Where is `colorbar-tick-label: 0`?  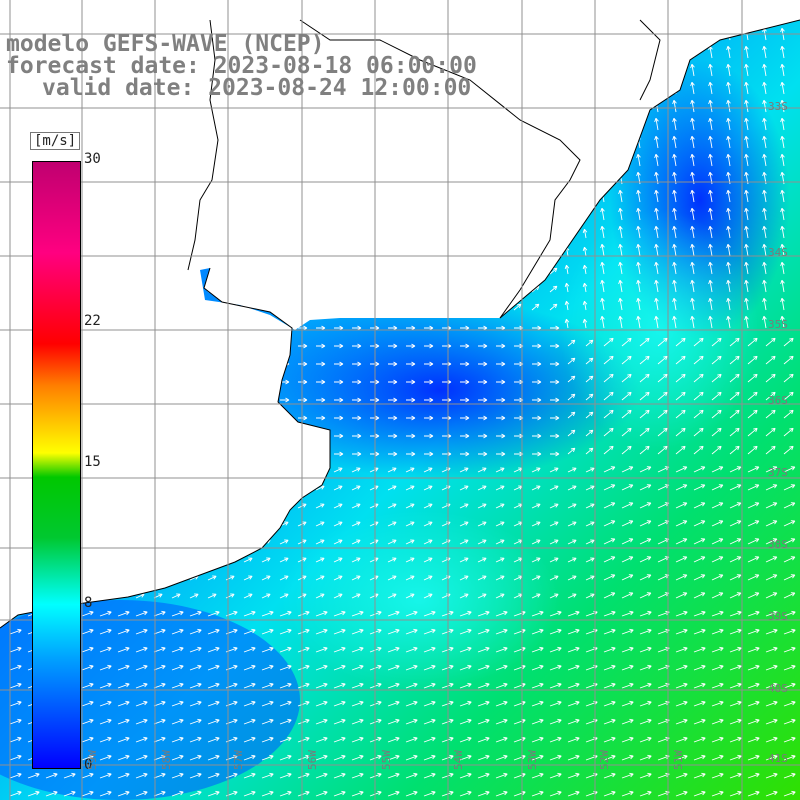
colorbar-tick-label: 0 is located at coordinates (88, 765).